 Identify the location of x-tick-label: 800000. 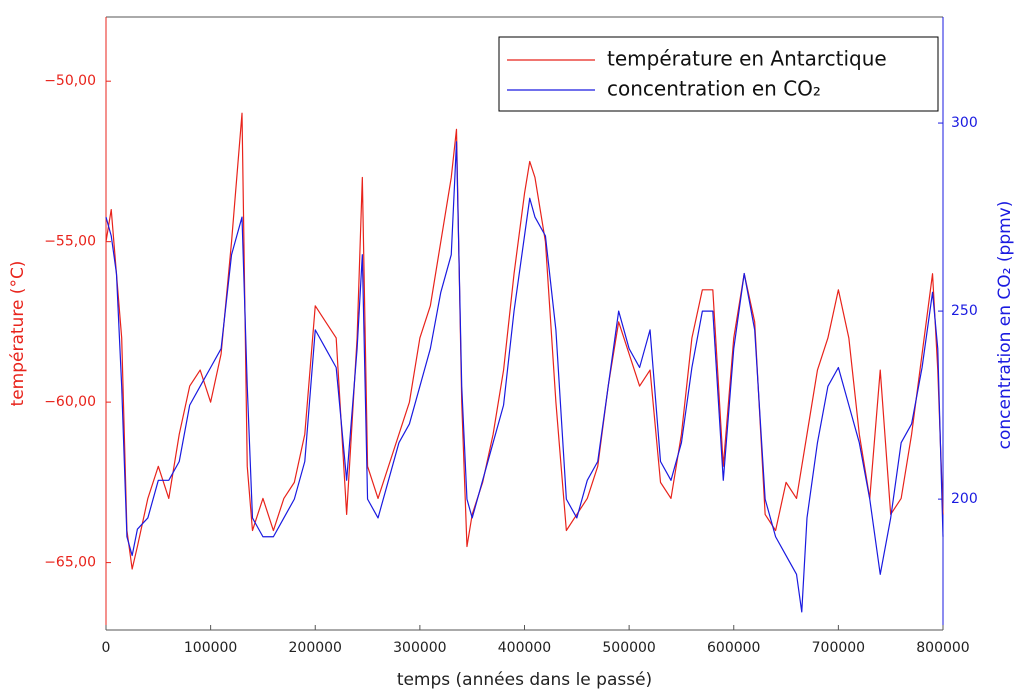
(942, 648).